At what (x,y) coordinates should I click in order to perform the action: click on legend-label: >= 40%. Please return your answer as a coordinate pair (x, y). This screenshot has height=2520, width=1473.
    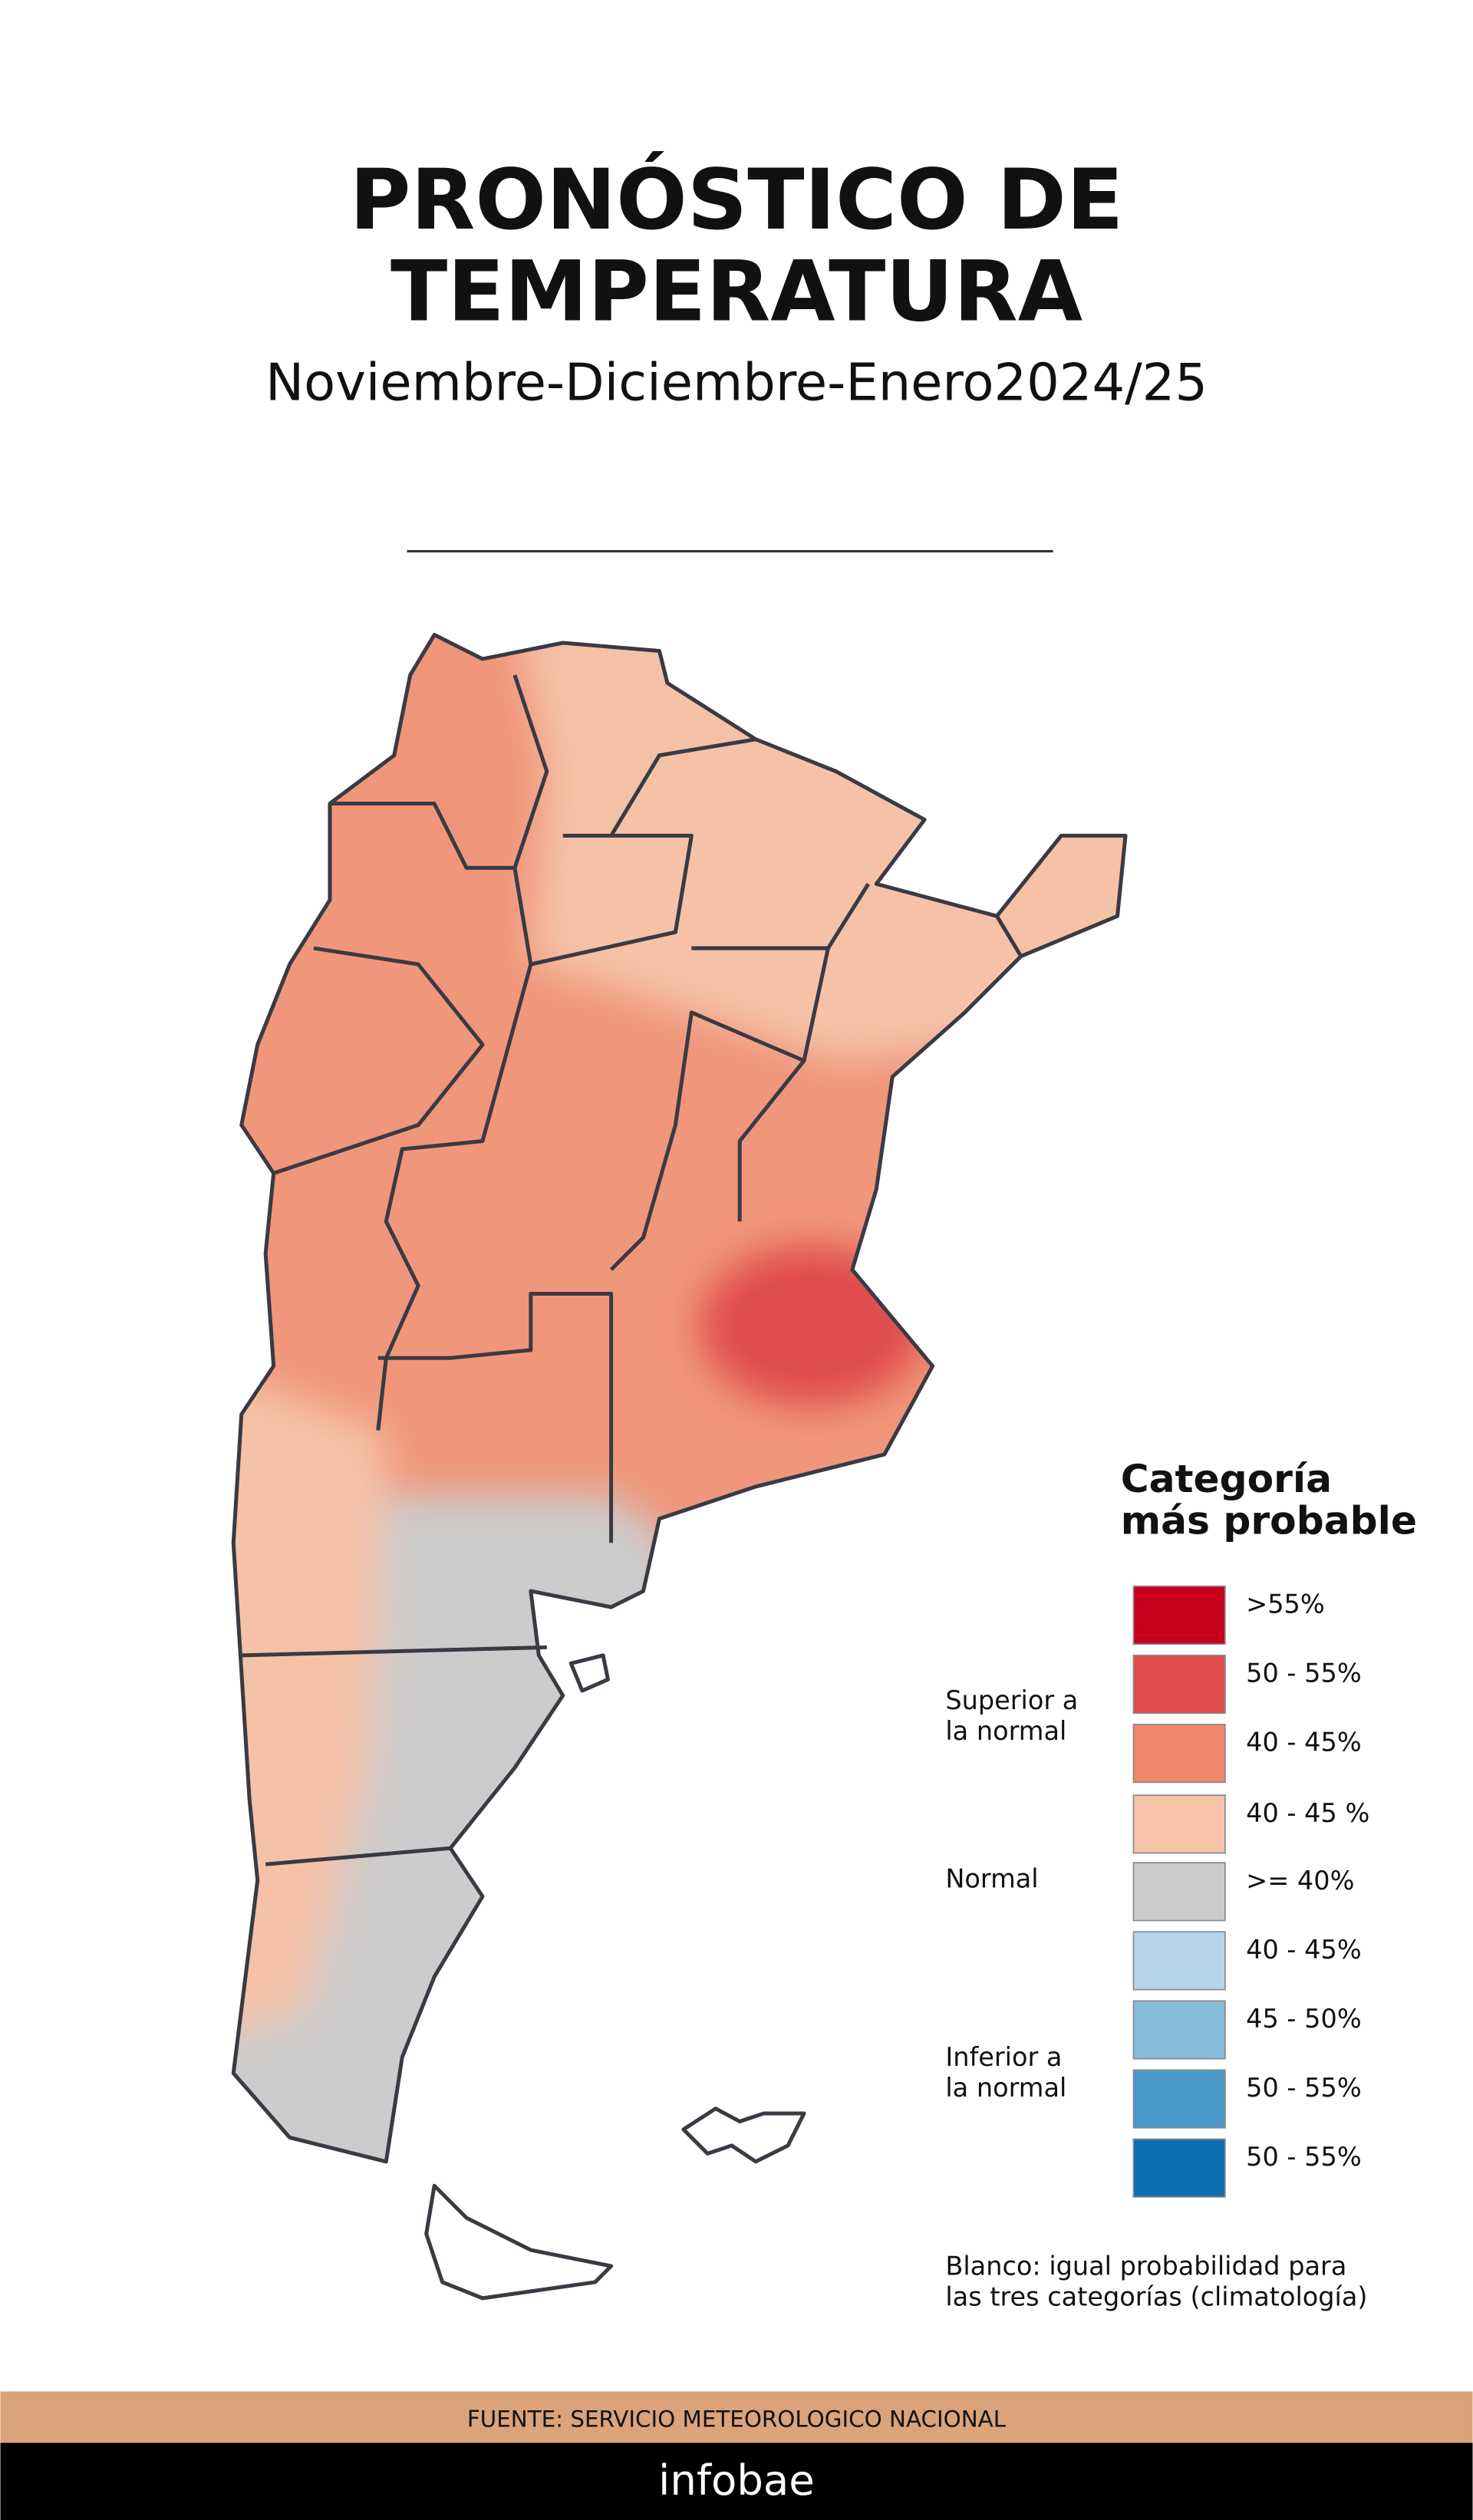
    Looking at the image, I should click on (1300, 1881).